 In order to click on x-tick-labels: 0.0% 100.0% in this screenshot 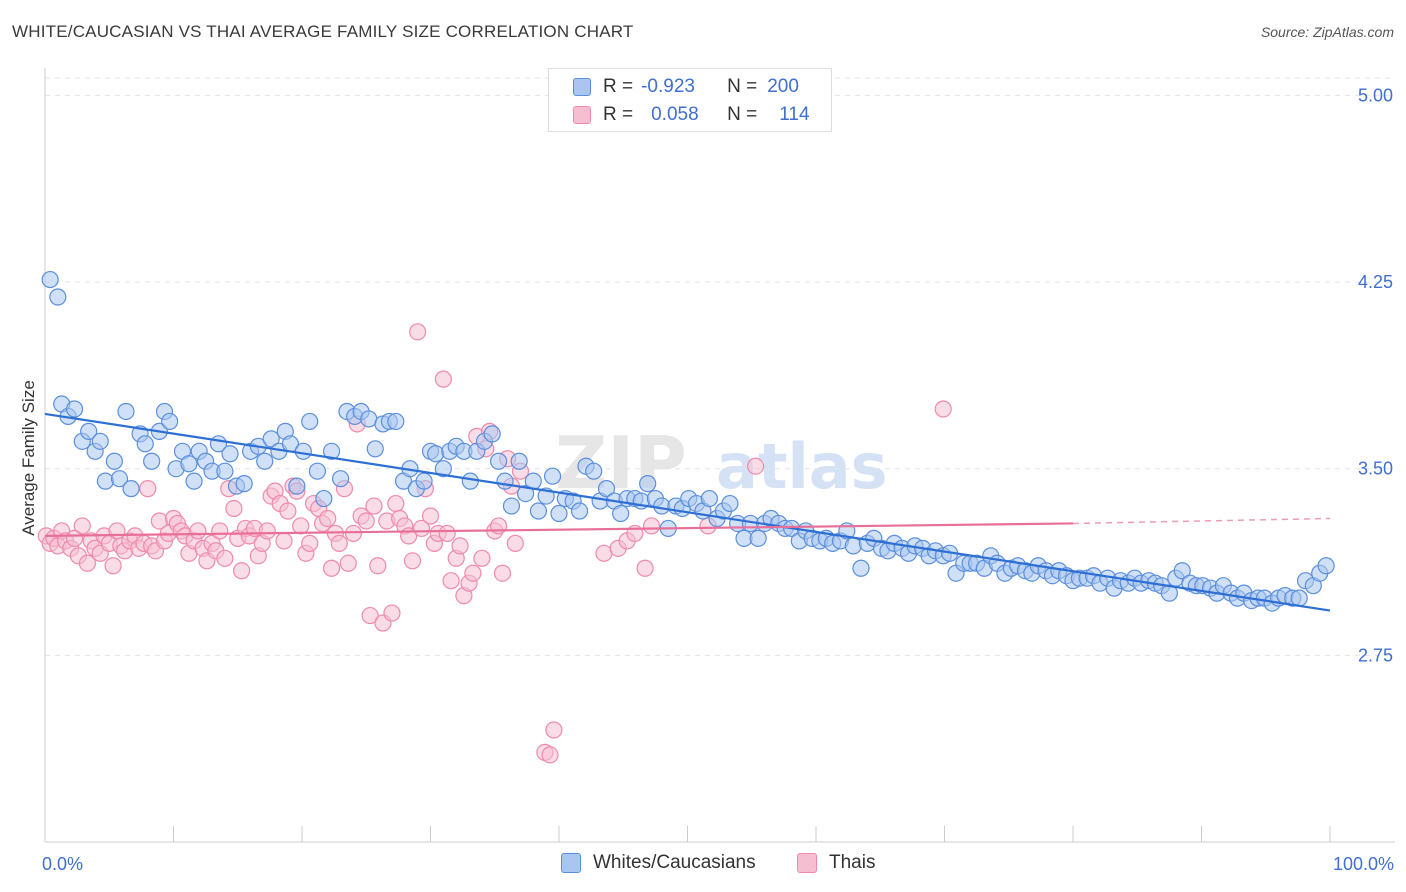, I will do `click(718, 864)`.